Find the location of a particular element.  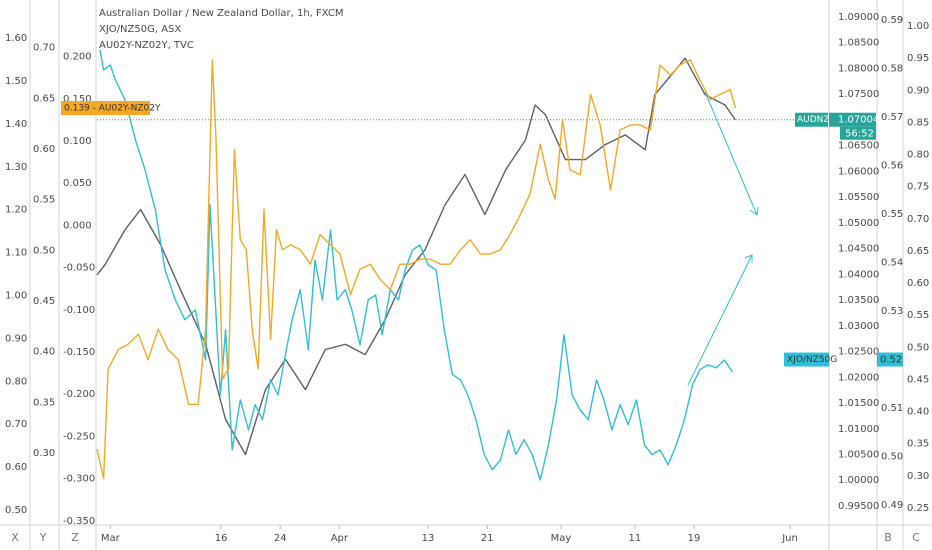

y-tick-label: 1.01000 is located at coordinates (858, 429).